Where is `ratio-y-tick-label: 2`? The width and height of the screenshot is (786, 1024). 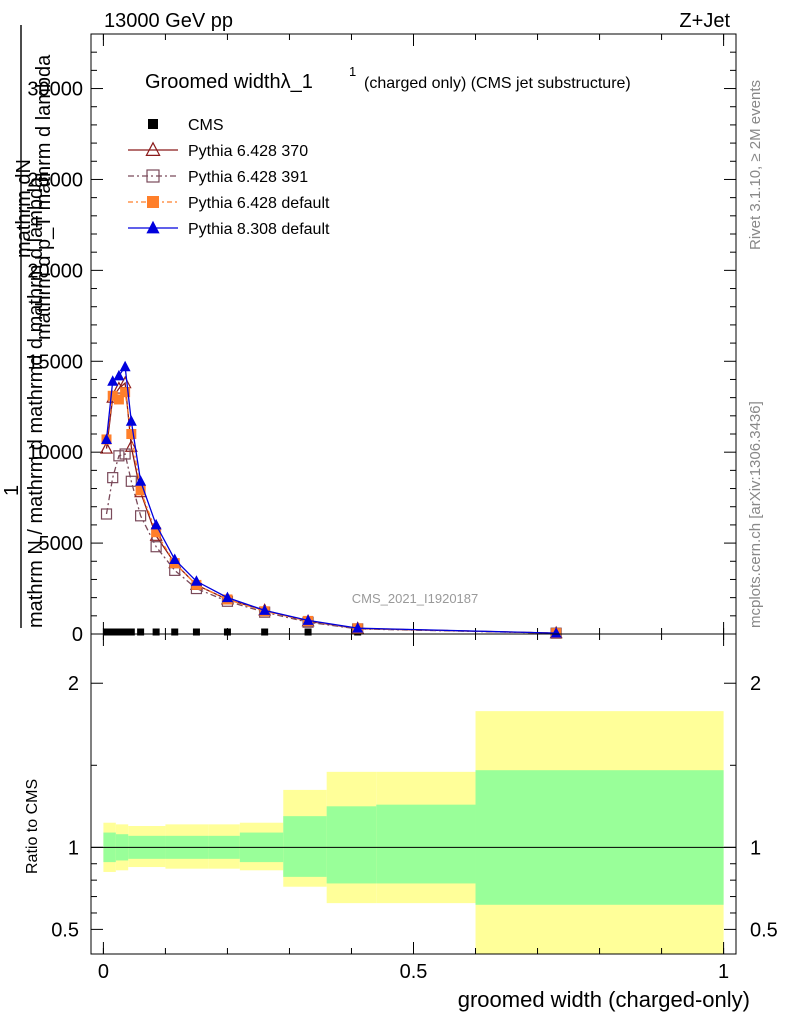
ratio-y-tick-label: 2 is located at coordinates (73, 684).